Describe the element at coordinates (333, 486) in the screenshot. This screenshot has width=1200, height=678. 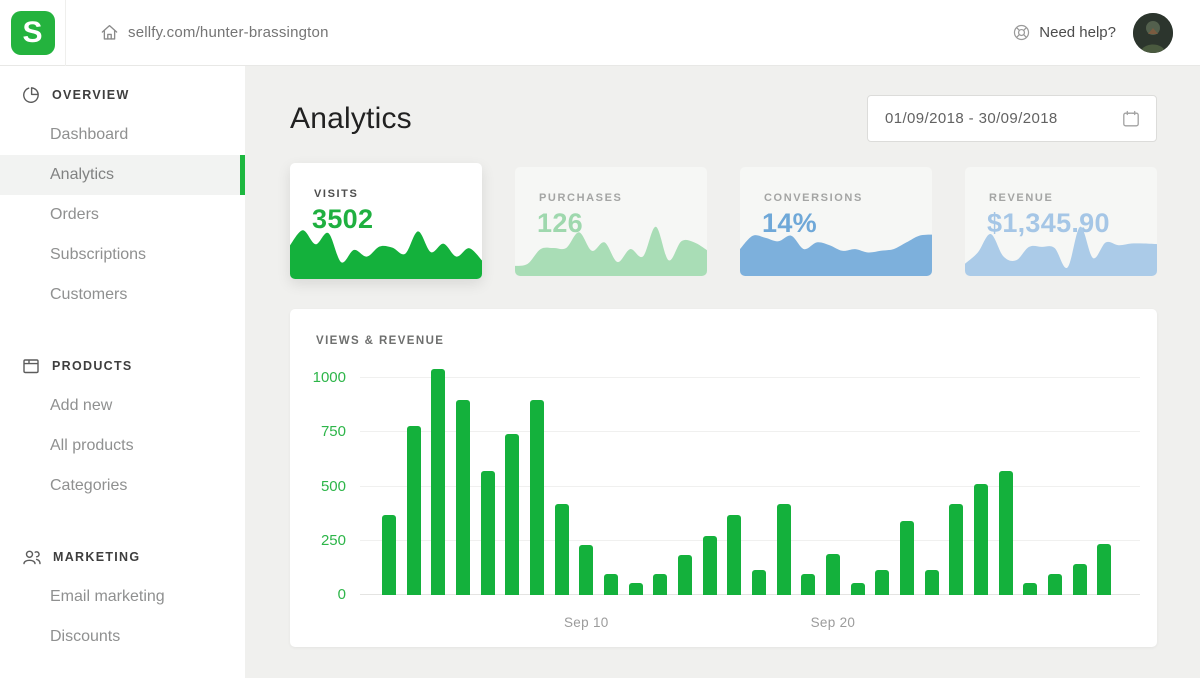
I see `y-axis-tick-500: 500` at that location.